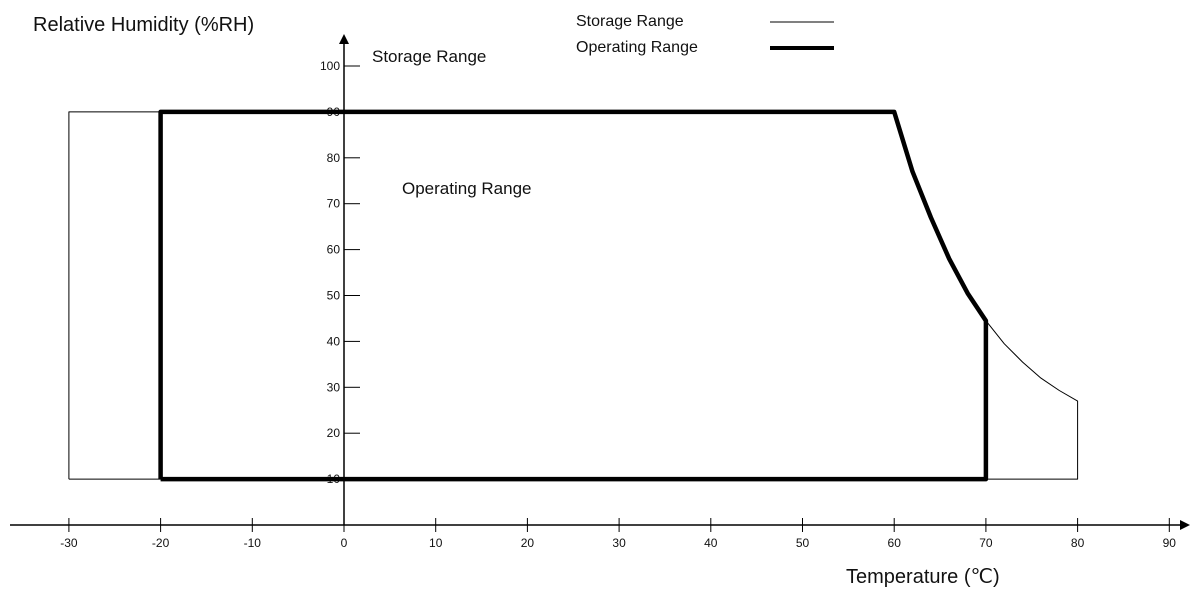 This screenshot has height=591, width=1200. Describe the element at coordinates (334, 387) in the screenshot. I see `y-tick-label: 30` at that location.